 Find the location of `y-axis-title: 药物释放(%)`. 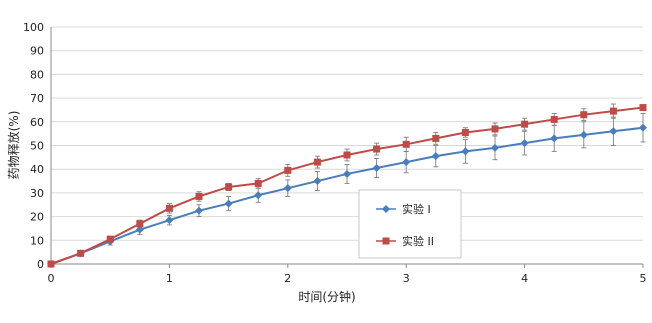

y-axis-title: 药物释放(%) is located at coordinates (13, 145).